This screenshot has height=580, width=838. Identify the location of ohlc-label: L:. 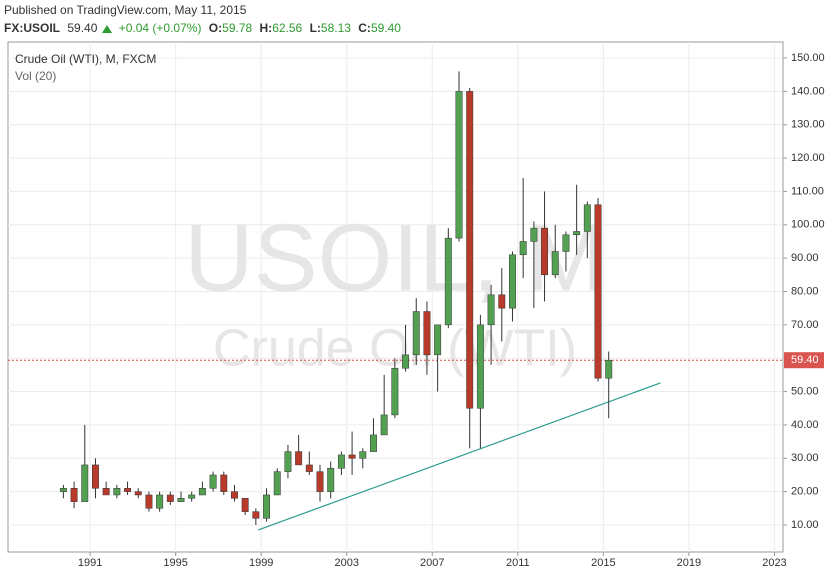
(315, 28).